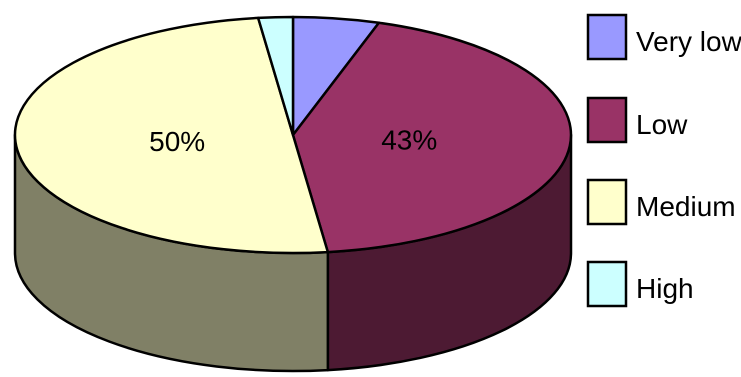 The image size is (741, 377). Describe the element at coordinates (409, 140) in the screenshot. I see `data-label-low: 43%` at that location.